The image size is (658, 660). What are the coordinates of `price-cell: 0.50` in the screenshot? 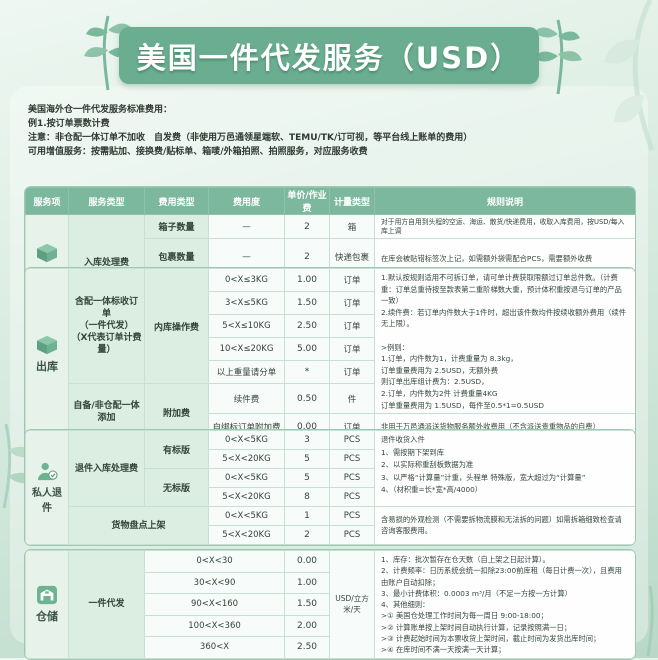 It's located at (307, 398).